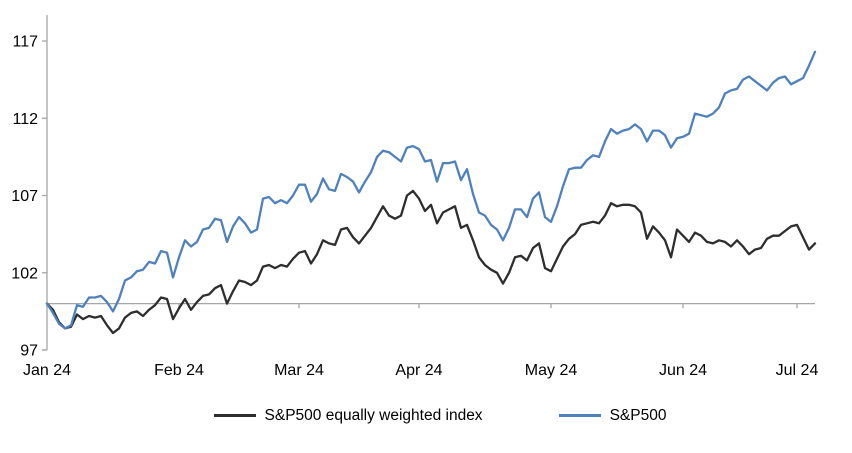 The image size is (852, 453). I want to click on y-tick-label: 107, so click(24, 196).